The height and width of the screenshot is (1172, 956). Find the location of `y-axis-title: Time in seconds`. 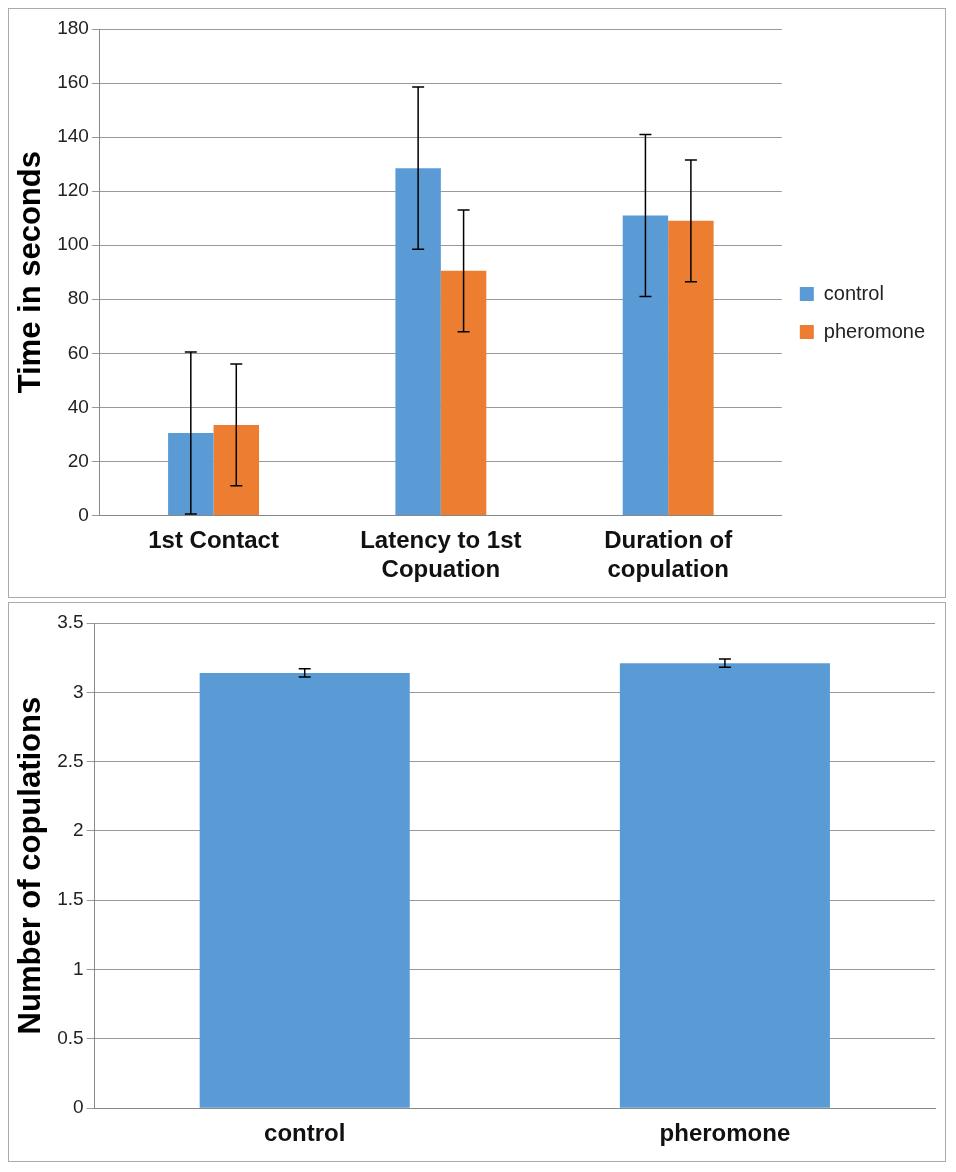

y-axis-title: Time in seconds is located at coordinates (30, 272).